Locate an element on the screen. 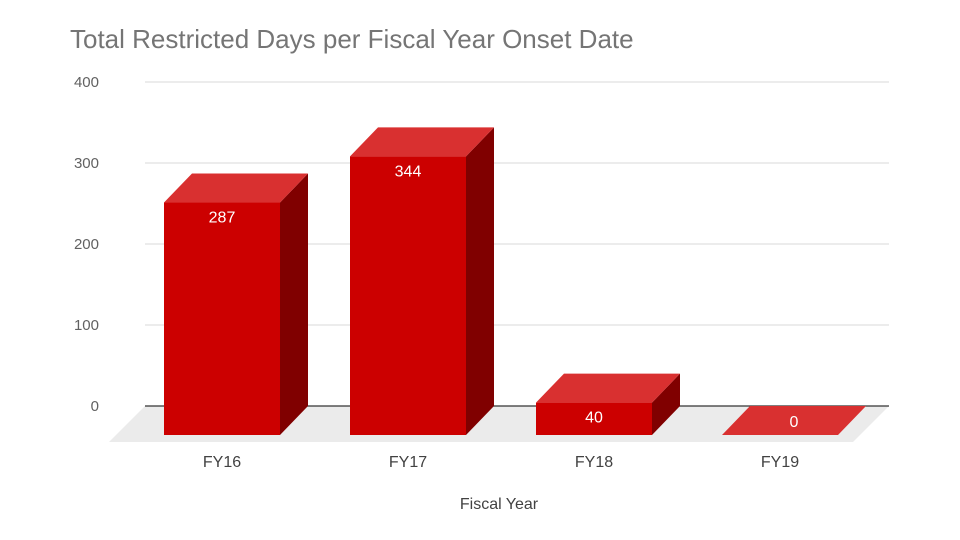 The height and width of the screenshot is (540, 960). x-axis-title: Fiscal Year is located at coordinates (499, 504).